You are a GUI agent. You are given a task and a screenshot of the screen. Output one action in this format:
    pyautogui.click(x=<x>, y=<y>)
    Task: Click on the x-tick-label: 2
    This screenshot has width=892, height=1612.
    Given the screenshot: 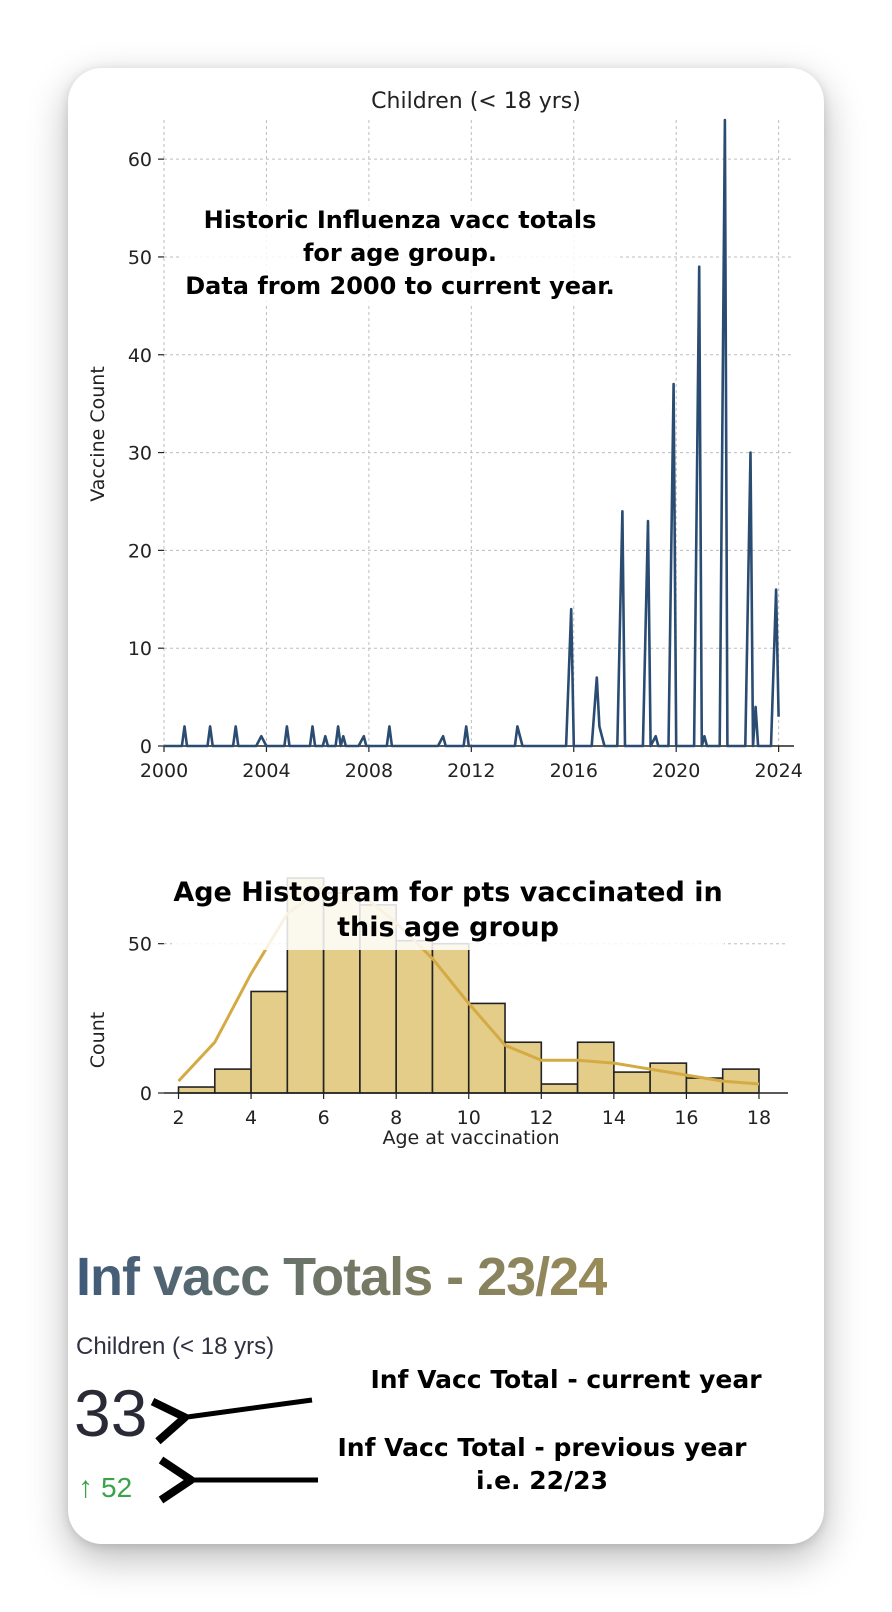 What is the action you would take?
    pyautogui.click(x=178, y=1118)
    